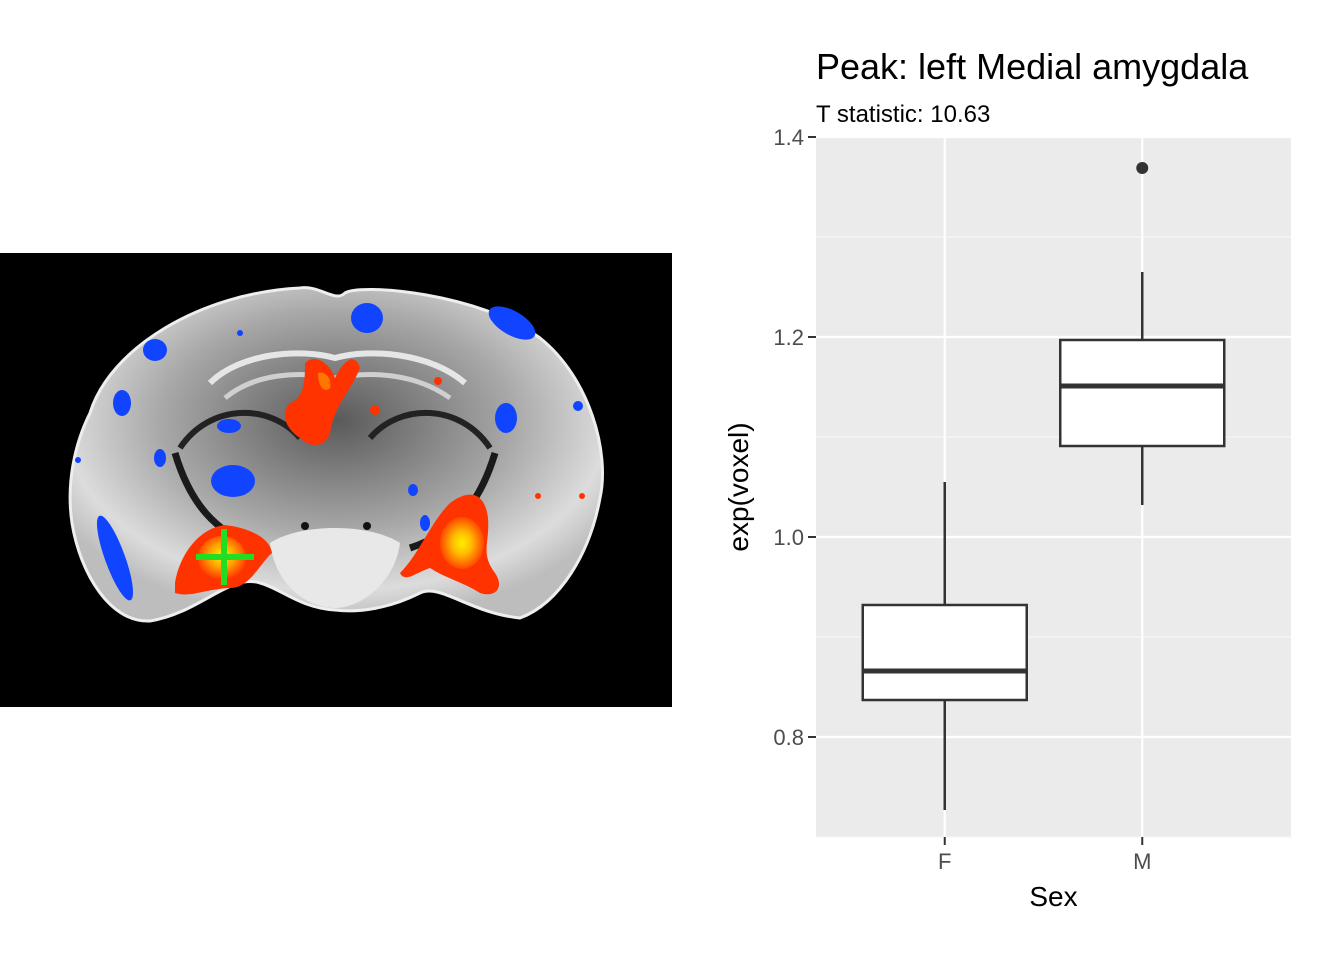 The height and width of the screenshot is (960, 1344). Describe the element at coordinates (1142, 168) in the screenshot. I see `outlier-point` at that location.